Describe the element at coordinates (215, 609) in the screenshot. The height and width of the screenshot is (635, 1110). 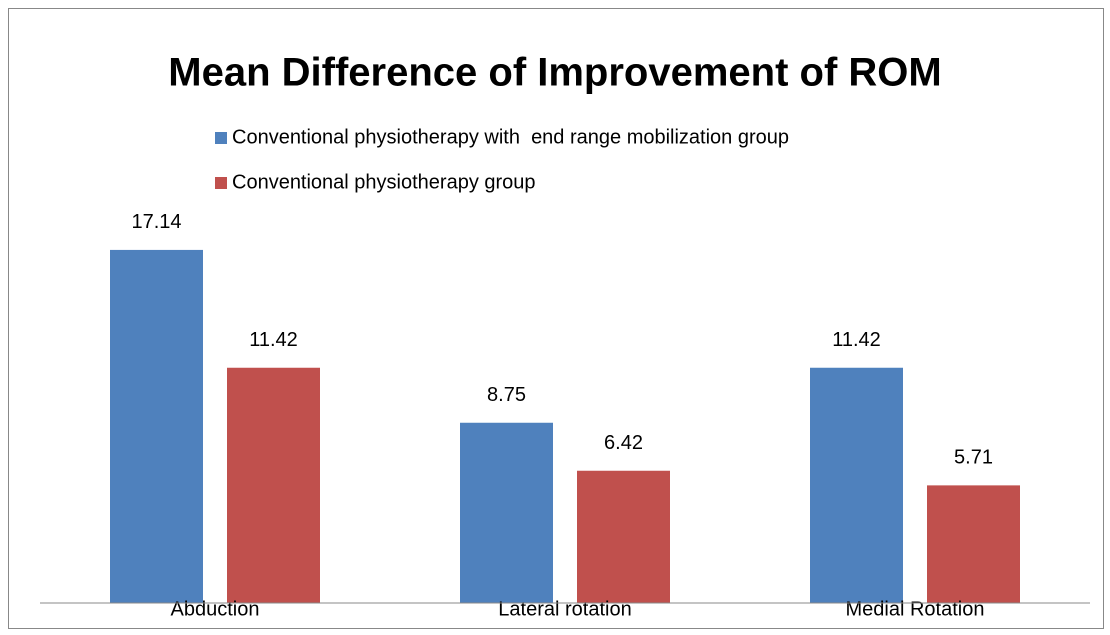
I see `x-tick-label: Abduction` at that location.